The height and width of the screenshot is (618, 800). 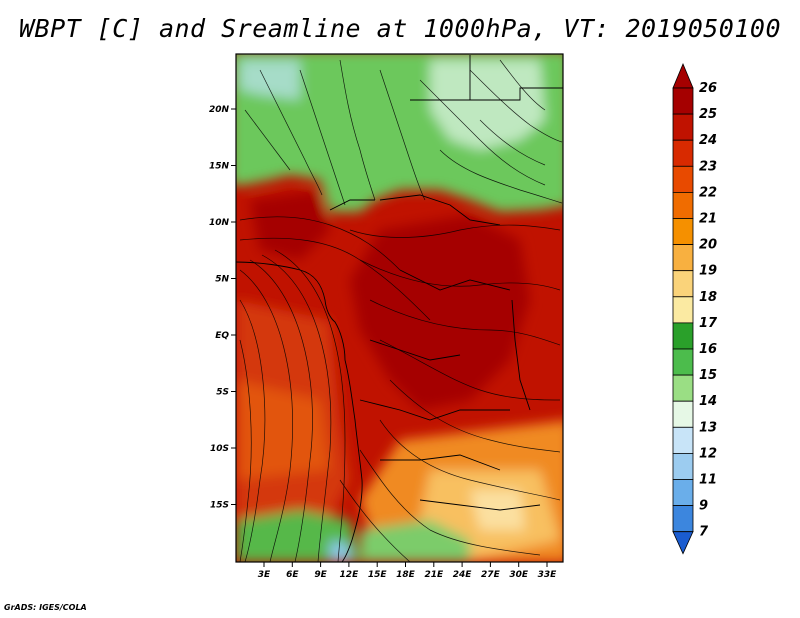 I want to click on colorbar-label: 16, so click(x=708, y=349).